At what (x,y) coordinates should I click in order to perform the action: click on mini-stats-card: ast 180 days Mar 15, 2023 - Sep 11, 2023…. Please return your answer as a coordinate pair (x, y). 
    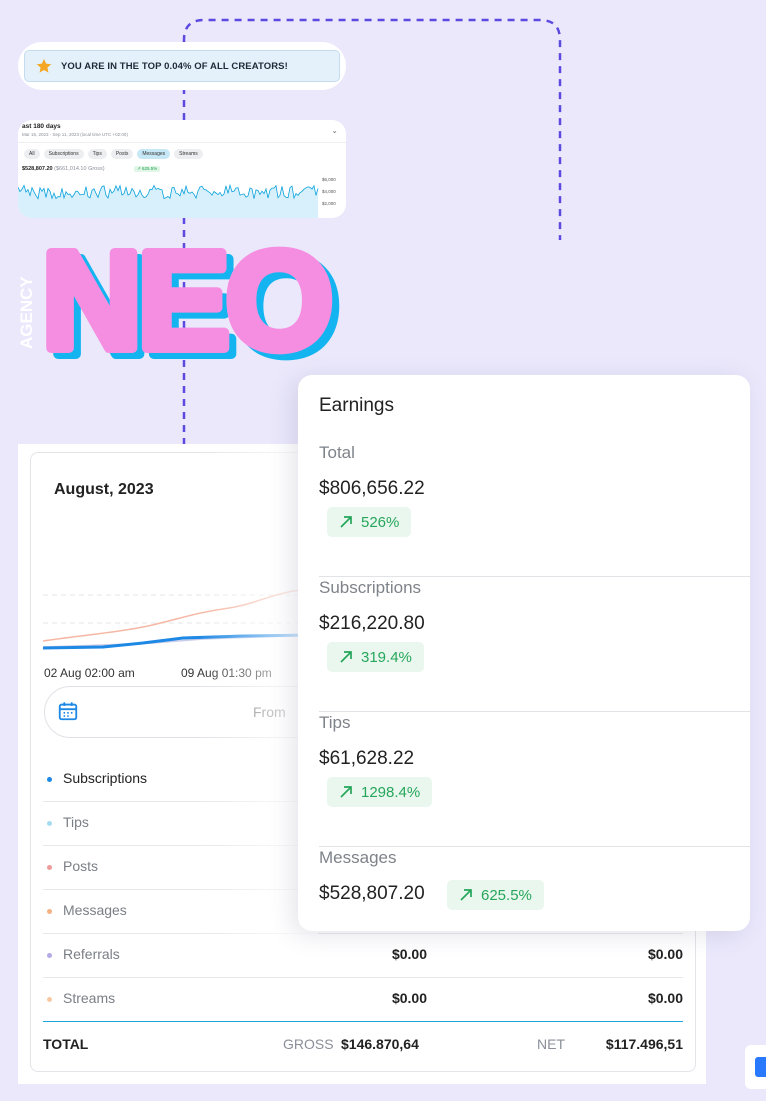
    Looking at the image, I should click on (182, 169).